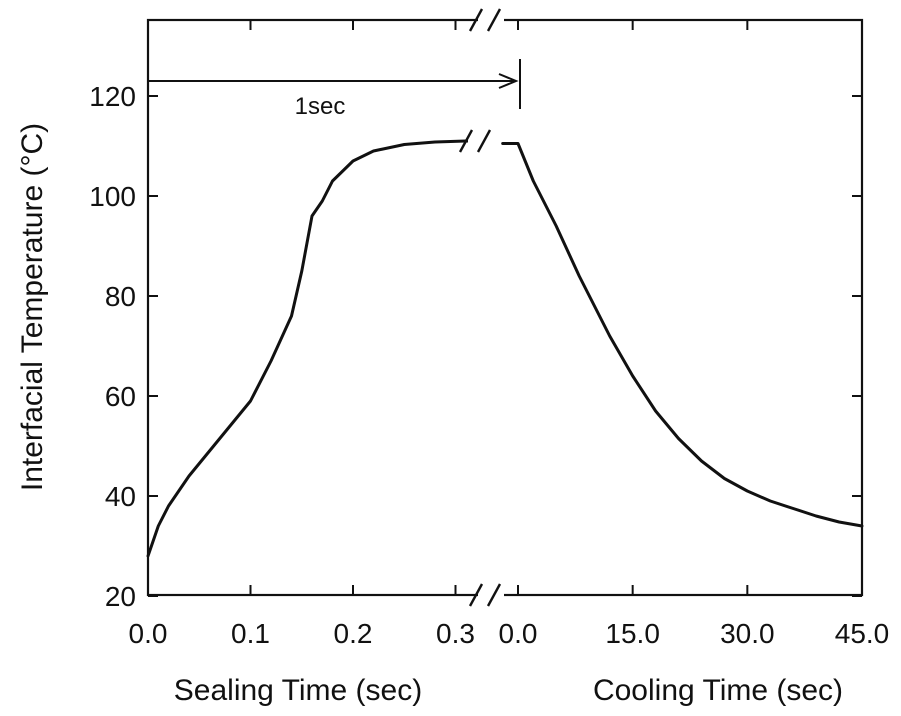 The width and height of the screenshot is (901, 716). Describe the element at coordinates (112, 196) in the screenshot. I see `y-tick-label: 100` at that location.